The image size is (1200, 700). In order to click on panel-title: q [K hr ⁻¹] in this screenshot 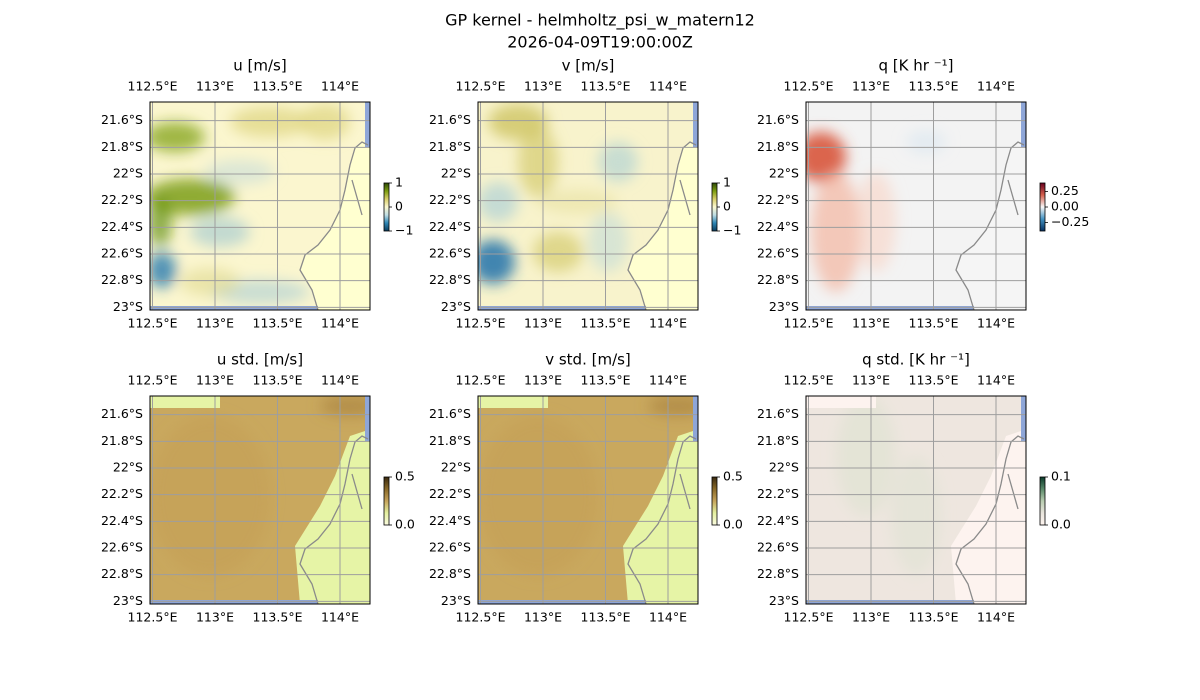, I will do `click(916, 66)`.